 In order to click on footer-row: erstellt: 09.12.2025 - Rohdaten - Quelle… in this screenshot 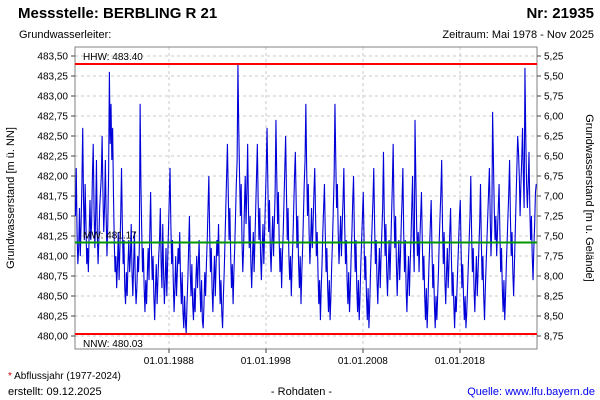, I will do `click(301, 392)`.